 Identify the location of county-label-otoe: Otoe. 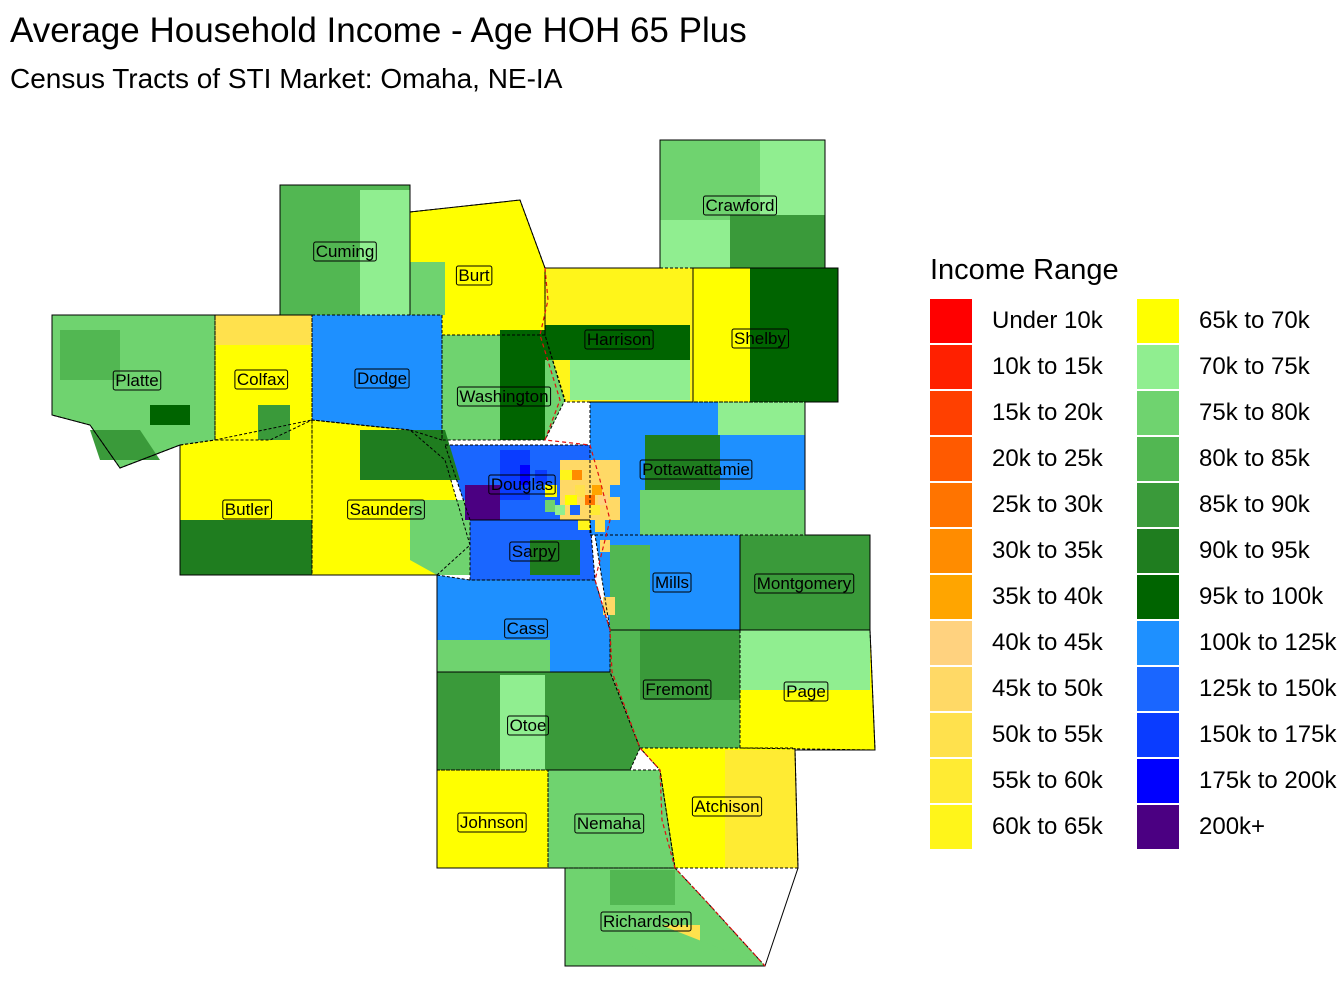
(528, 725).